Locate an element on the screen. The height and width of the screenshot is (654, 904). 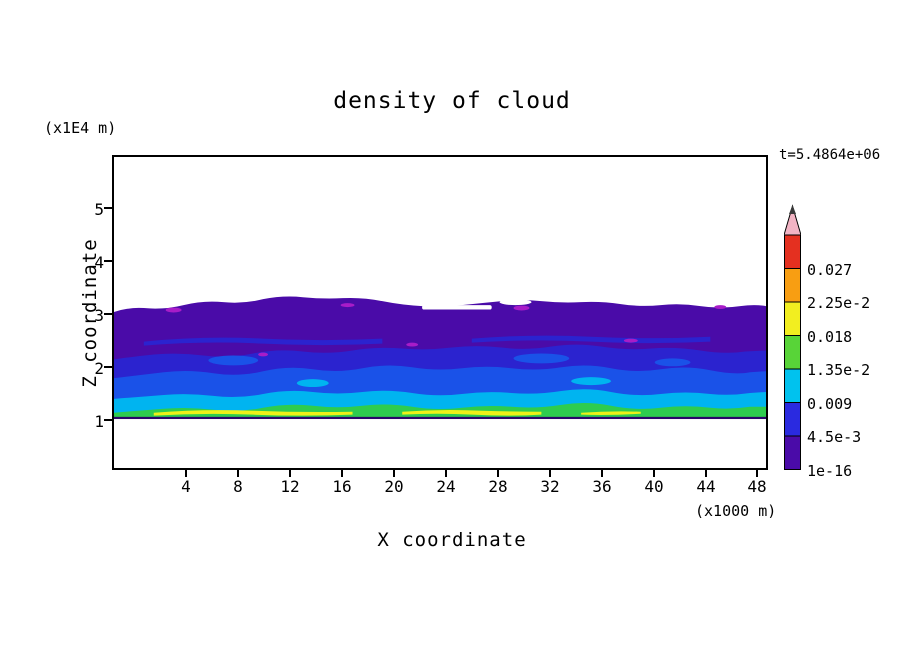
x-axis-label: X coordinate is located at coordinates (452, 540).